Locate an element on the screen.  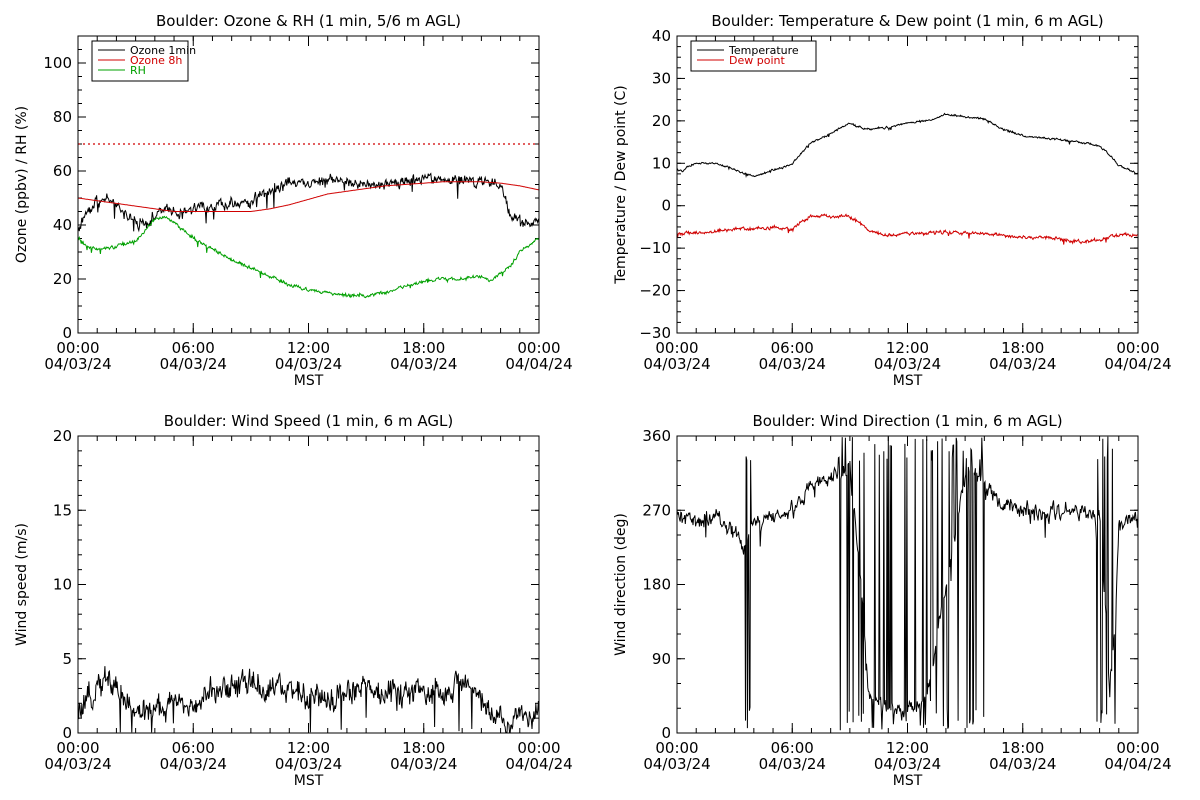
legend-label: Ozone 8h is located at coordinates (156, 60).